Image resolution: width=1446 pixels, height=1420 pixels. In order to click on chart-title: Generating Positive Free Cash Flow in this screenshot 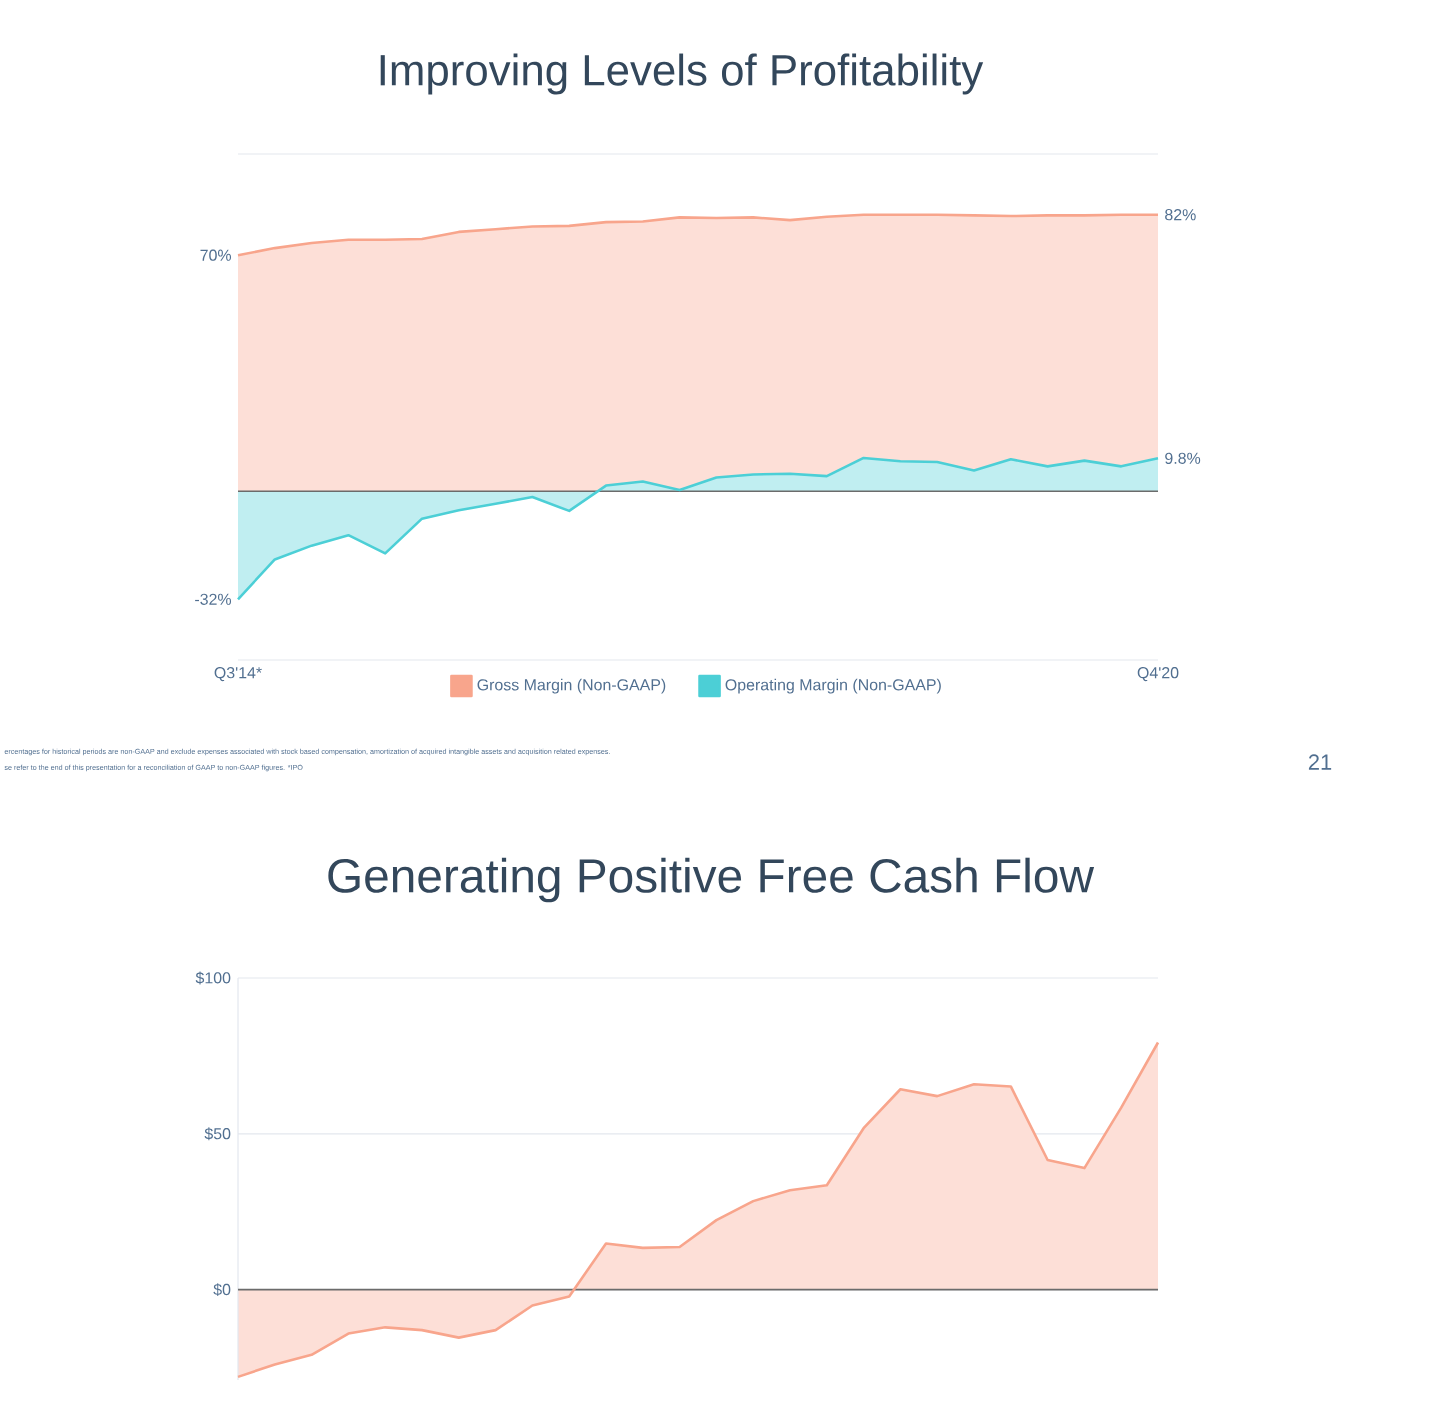, I will do `click(711, 880)`.